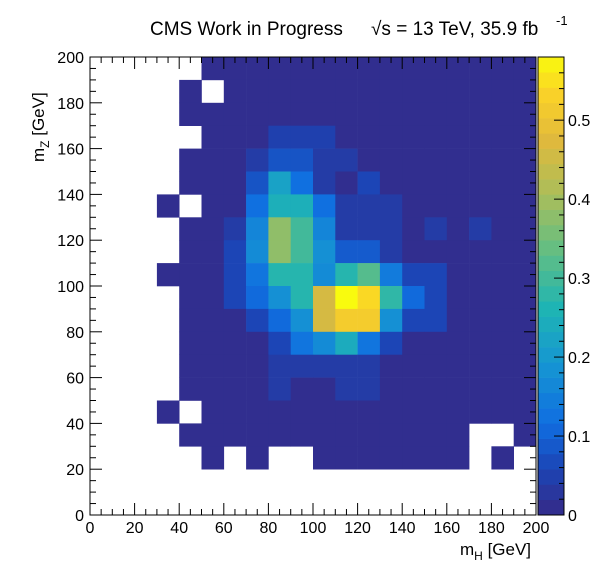  What do you see at coordinates (70, 241) in the screenshot?
I see `y-tick-label: 120` at bounding box center [70, 241].